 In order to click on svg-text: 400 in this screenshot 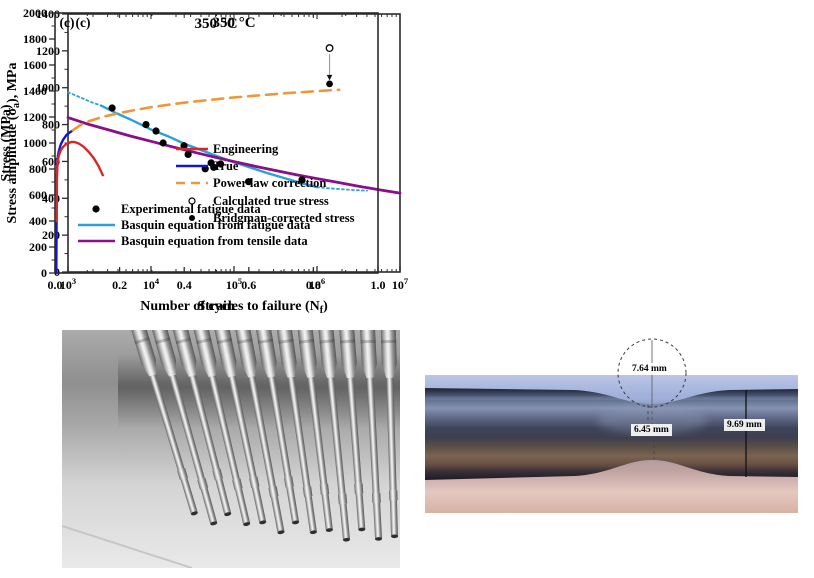, I will do `click(38, 221)`.